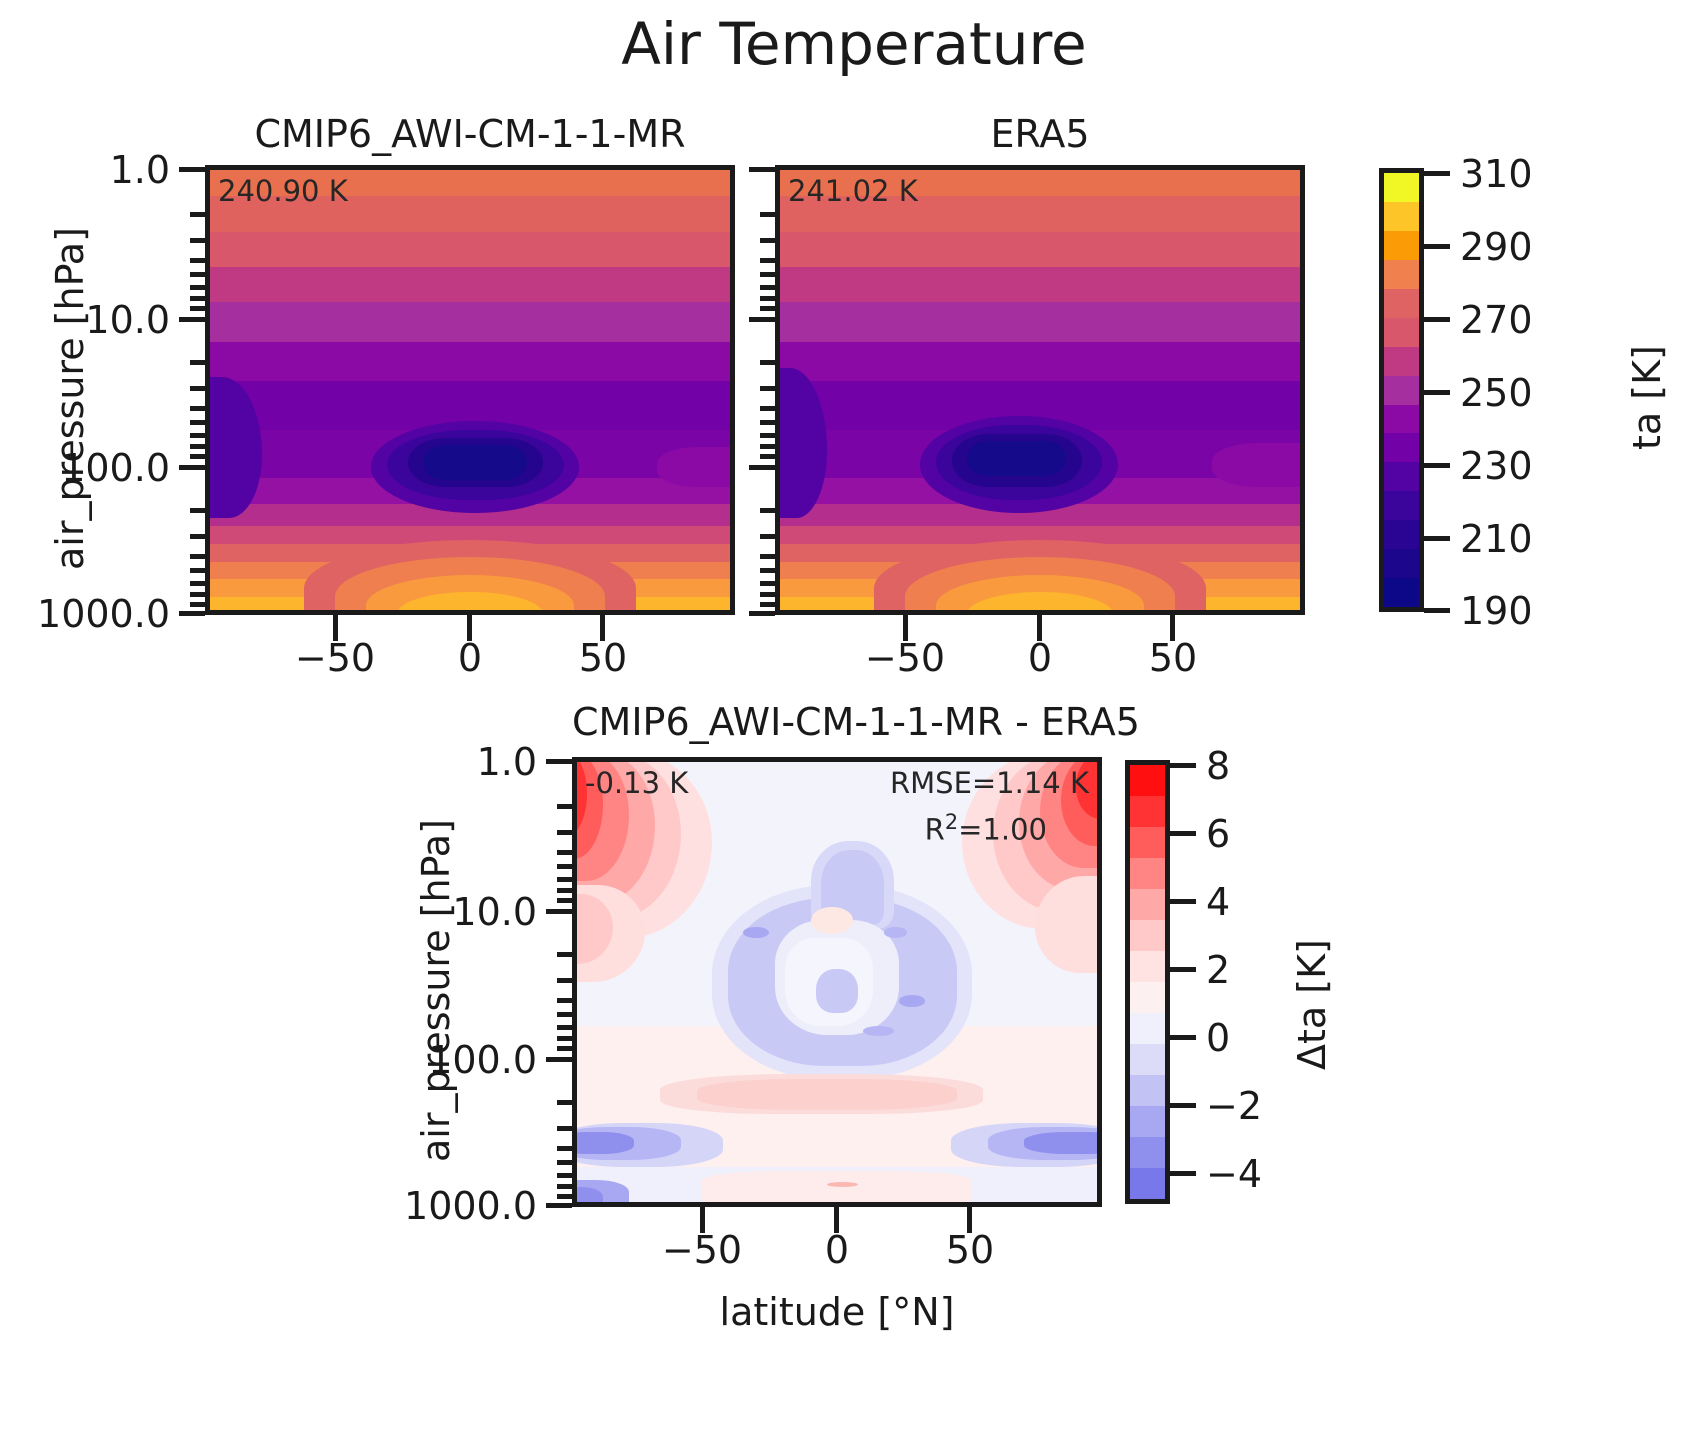  Describe the element at coordinates (837, 1312) in the screenshot. I see `difference-x-axis-label: latitude [°N]` at that location.